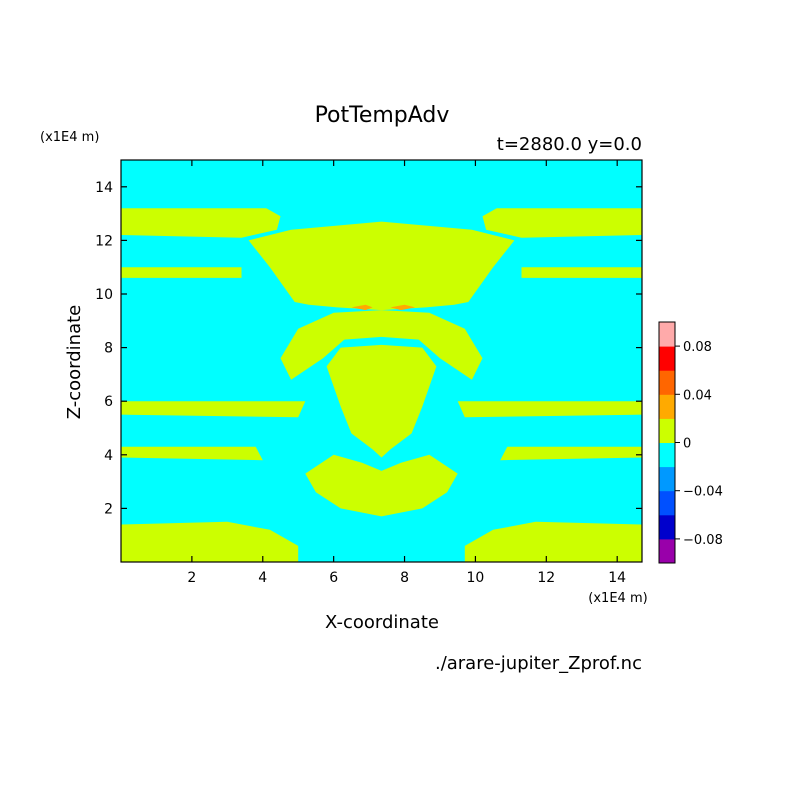 The height and width of the screenshot is (804, 804). What do you see at coordinates (403, 307) in the screenshot?
I see `contour-region-orange-spot-right` at bounding box center [403, 307].